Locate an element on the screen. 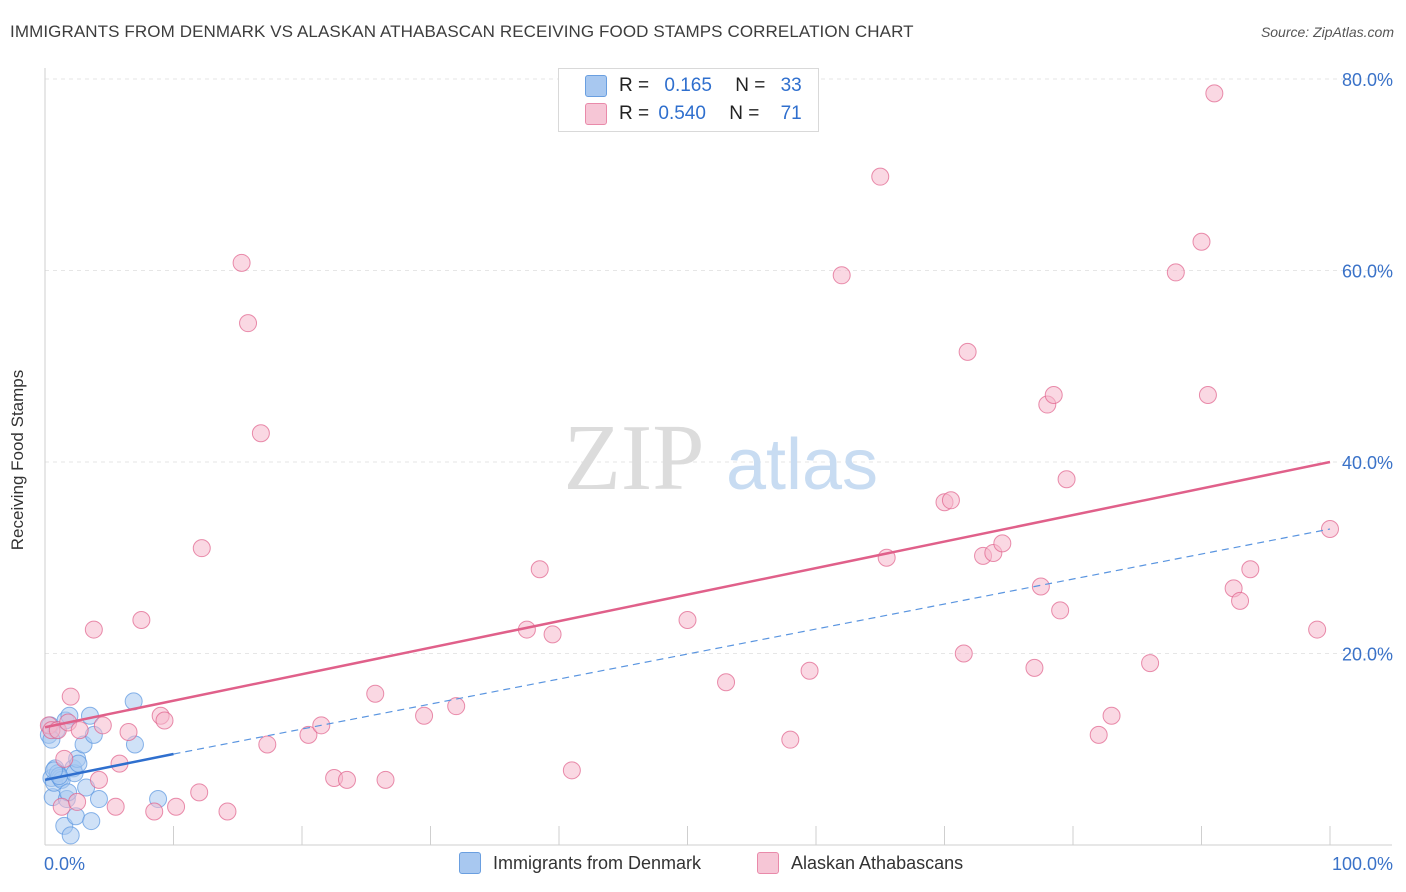 The width and height of the screenshot is (1406, 892). x-tick-label: 0.0% is located at coordinates (64, 864).